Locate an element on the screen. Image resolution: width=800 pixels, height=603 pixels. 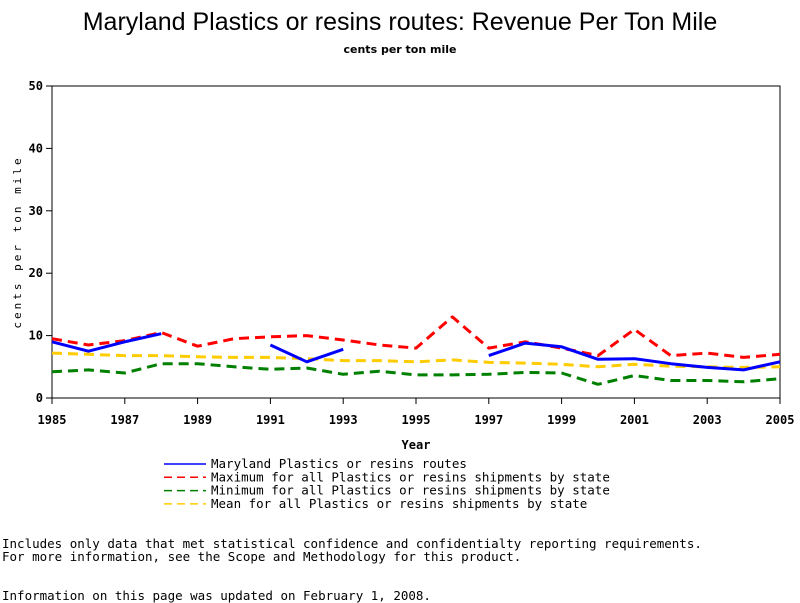
y-tick-label: 40 is located at coordinates (36, 148).